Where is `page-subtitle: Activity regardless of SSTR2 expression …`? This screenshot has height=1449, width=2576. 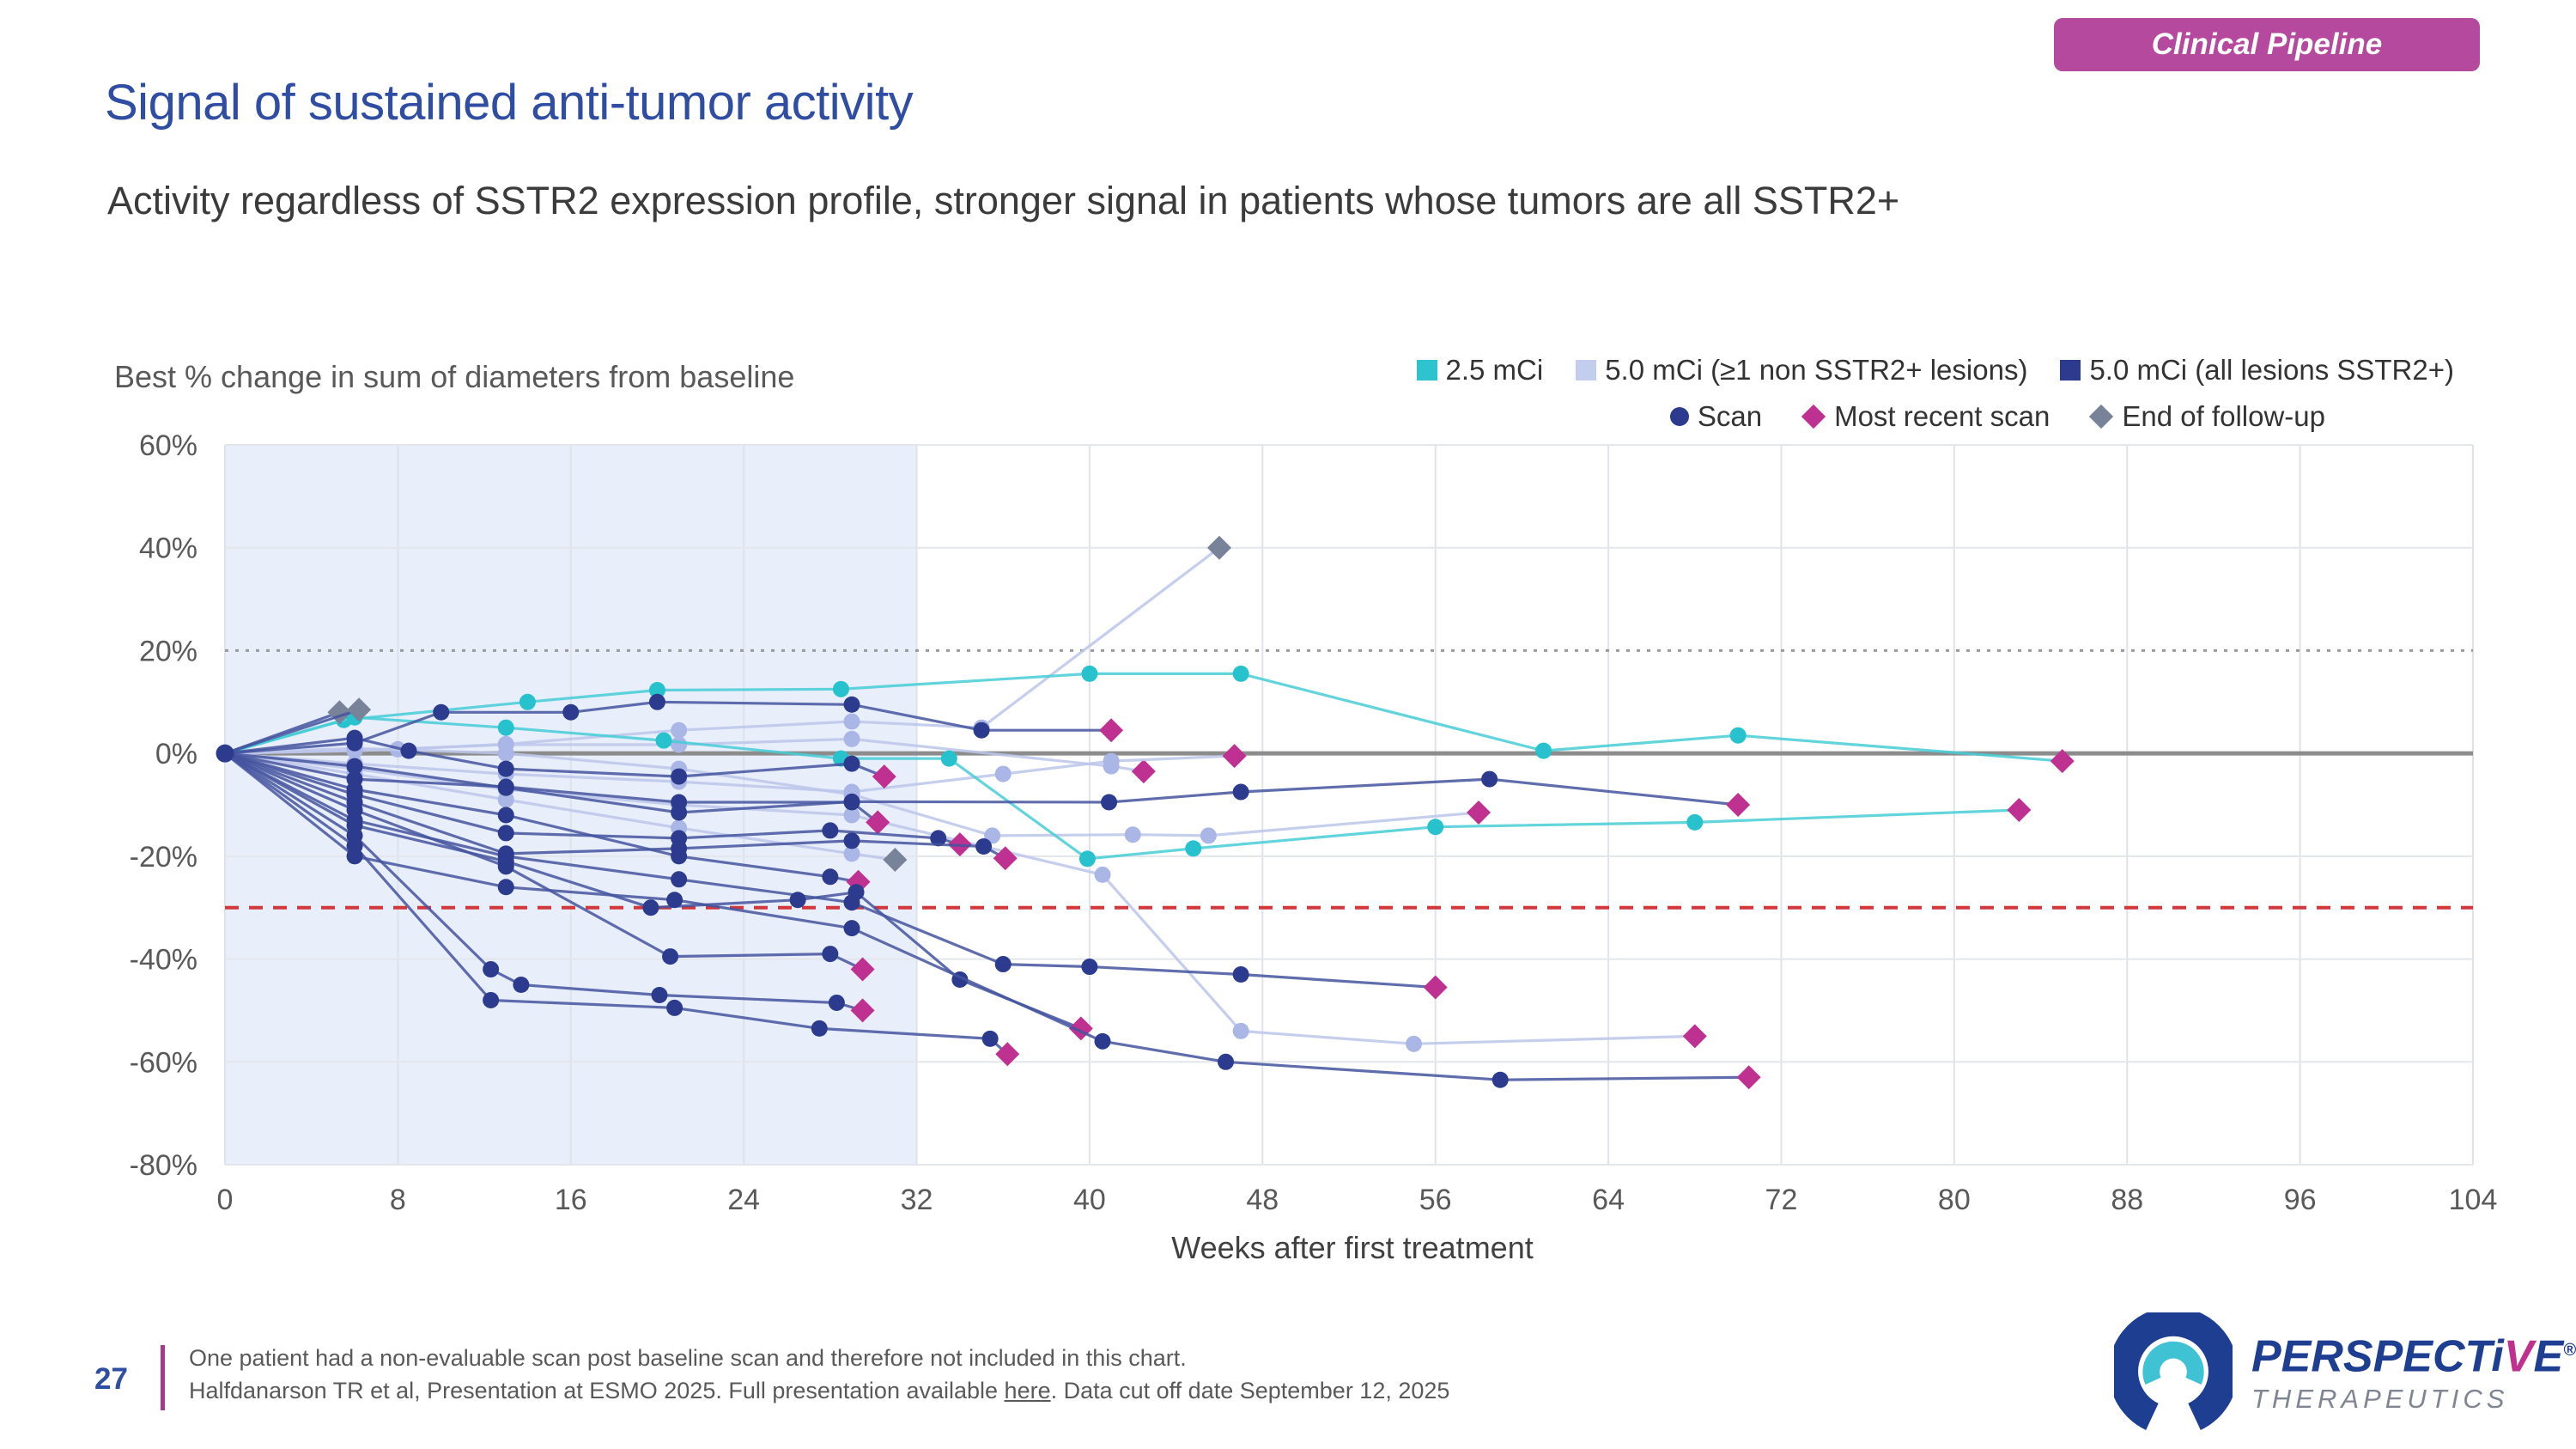 page-subtitle: Activity regardless of SSTR2 expression … is located at coordinates (1003, 200).